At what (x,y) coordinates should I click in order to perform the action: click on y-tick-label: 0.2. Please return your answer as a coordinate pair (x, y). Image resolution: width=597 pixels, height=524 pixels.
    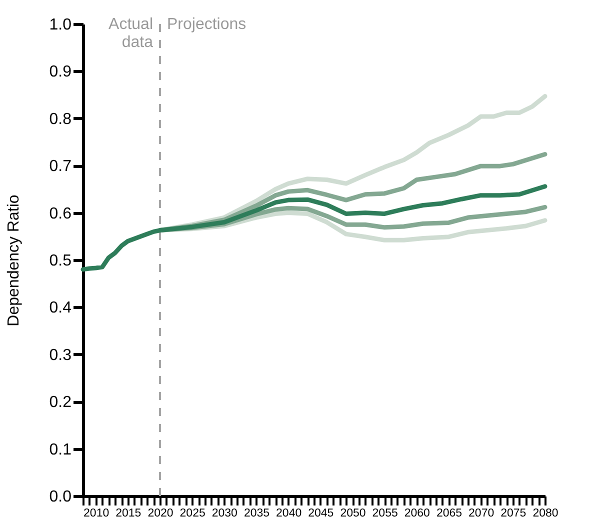
    Looking at the image, I should click on (60, 403).